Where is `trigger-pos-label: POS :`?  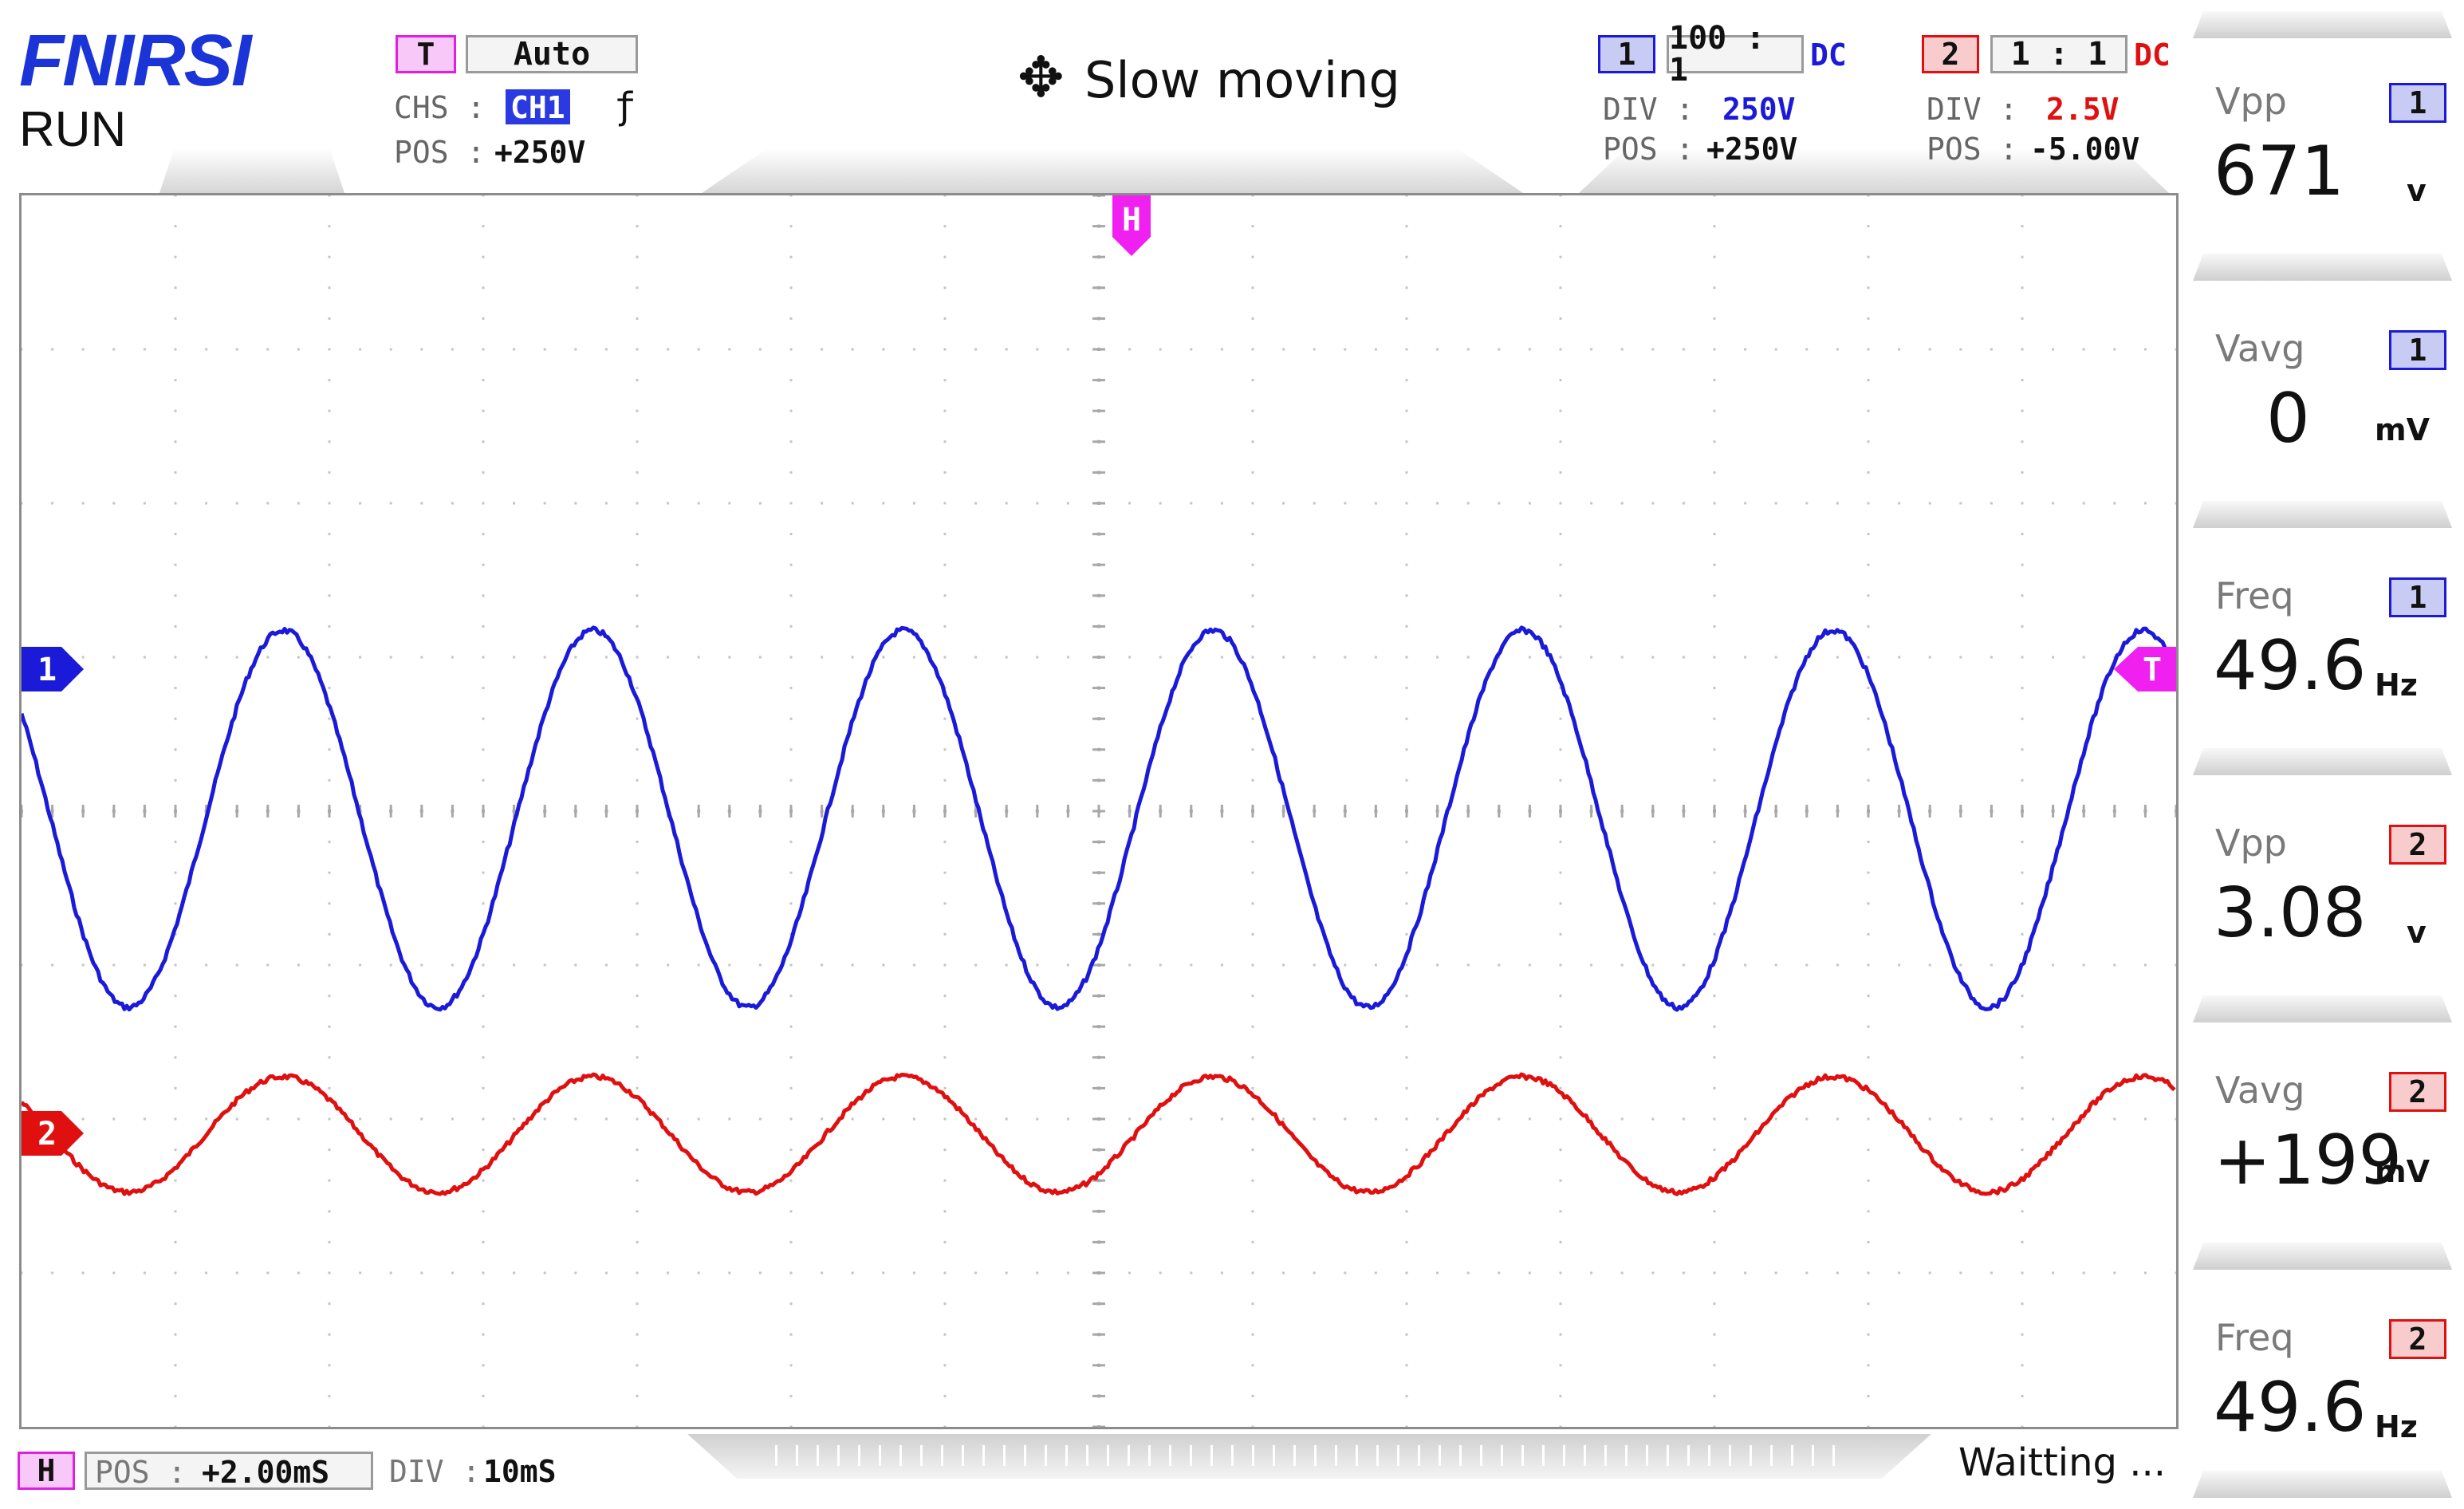
trigger-pos-label: POS : is located at coordinates (440, 152).